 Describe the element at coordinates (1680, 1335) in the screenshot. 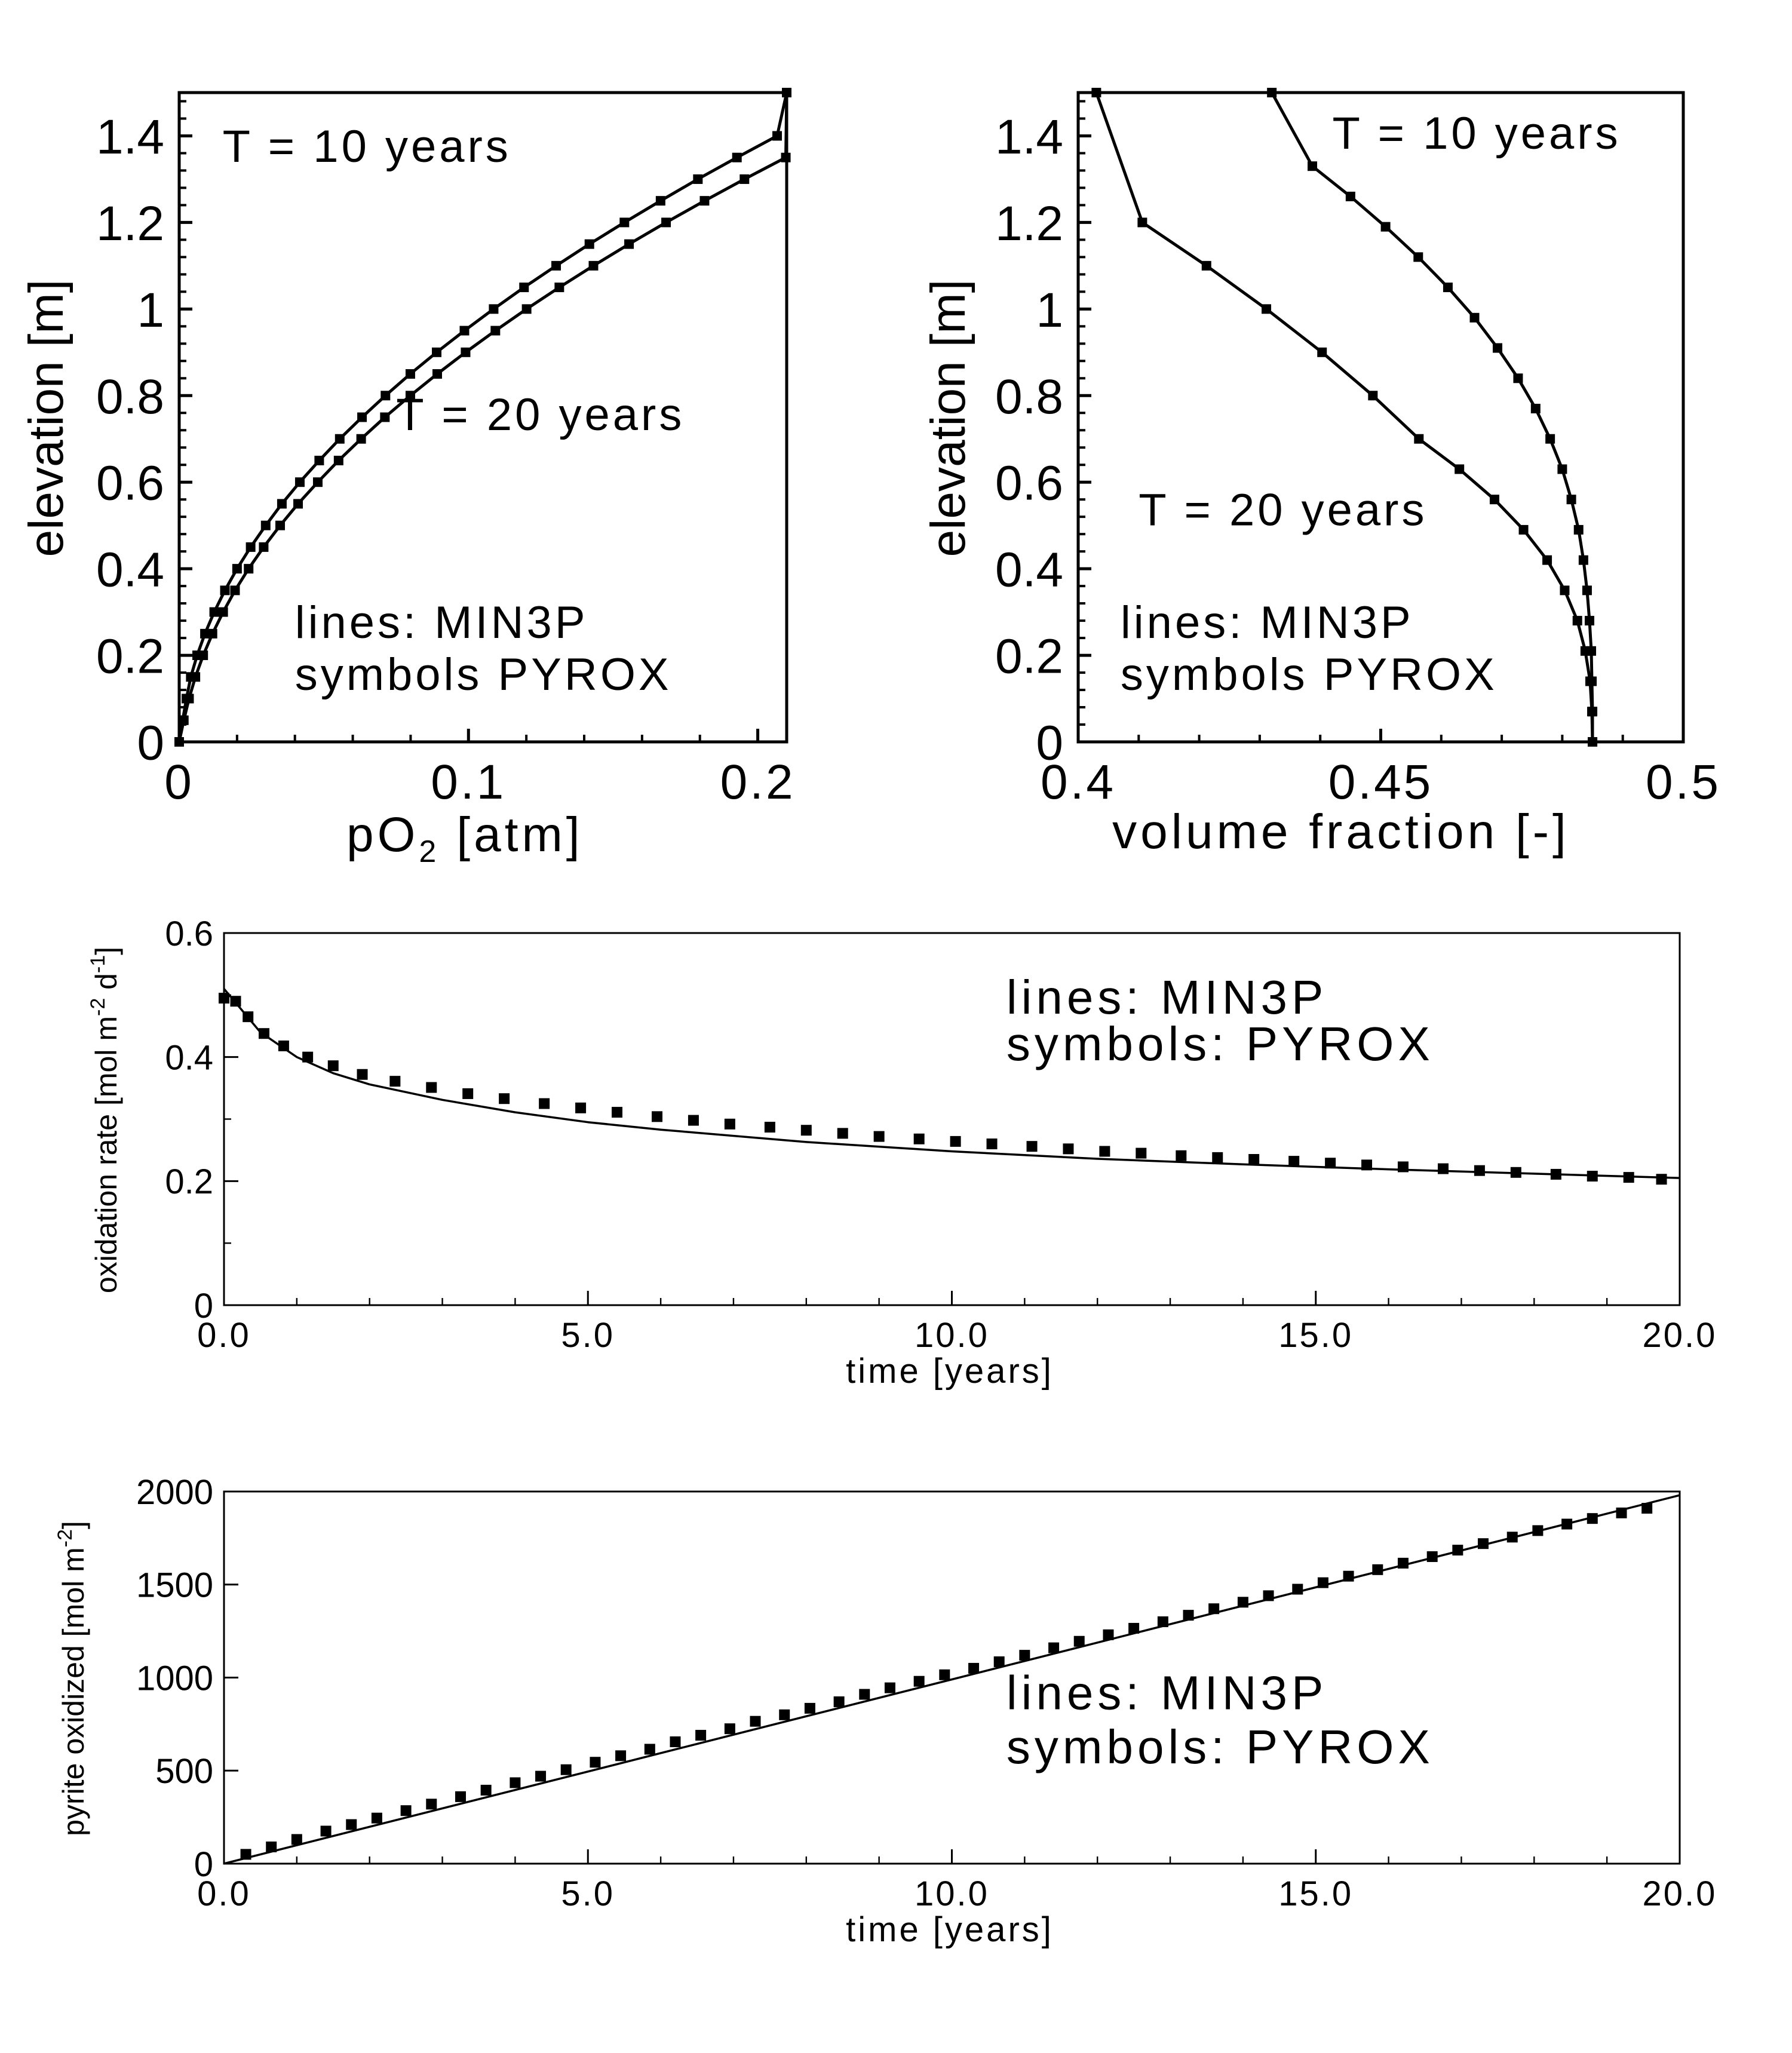

I see `x-tick-label: 20.0` at that location.